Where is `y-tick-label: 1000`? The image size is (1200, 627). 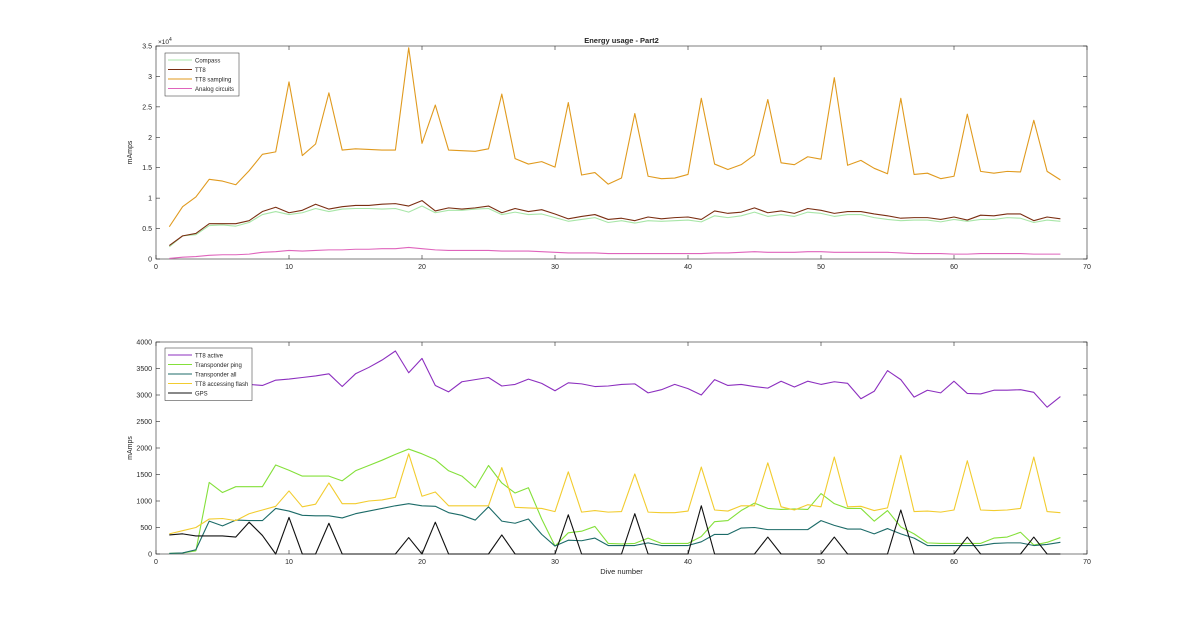 y-tick-label: 1000 is located at coordinates (144, 502).